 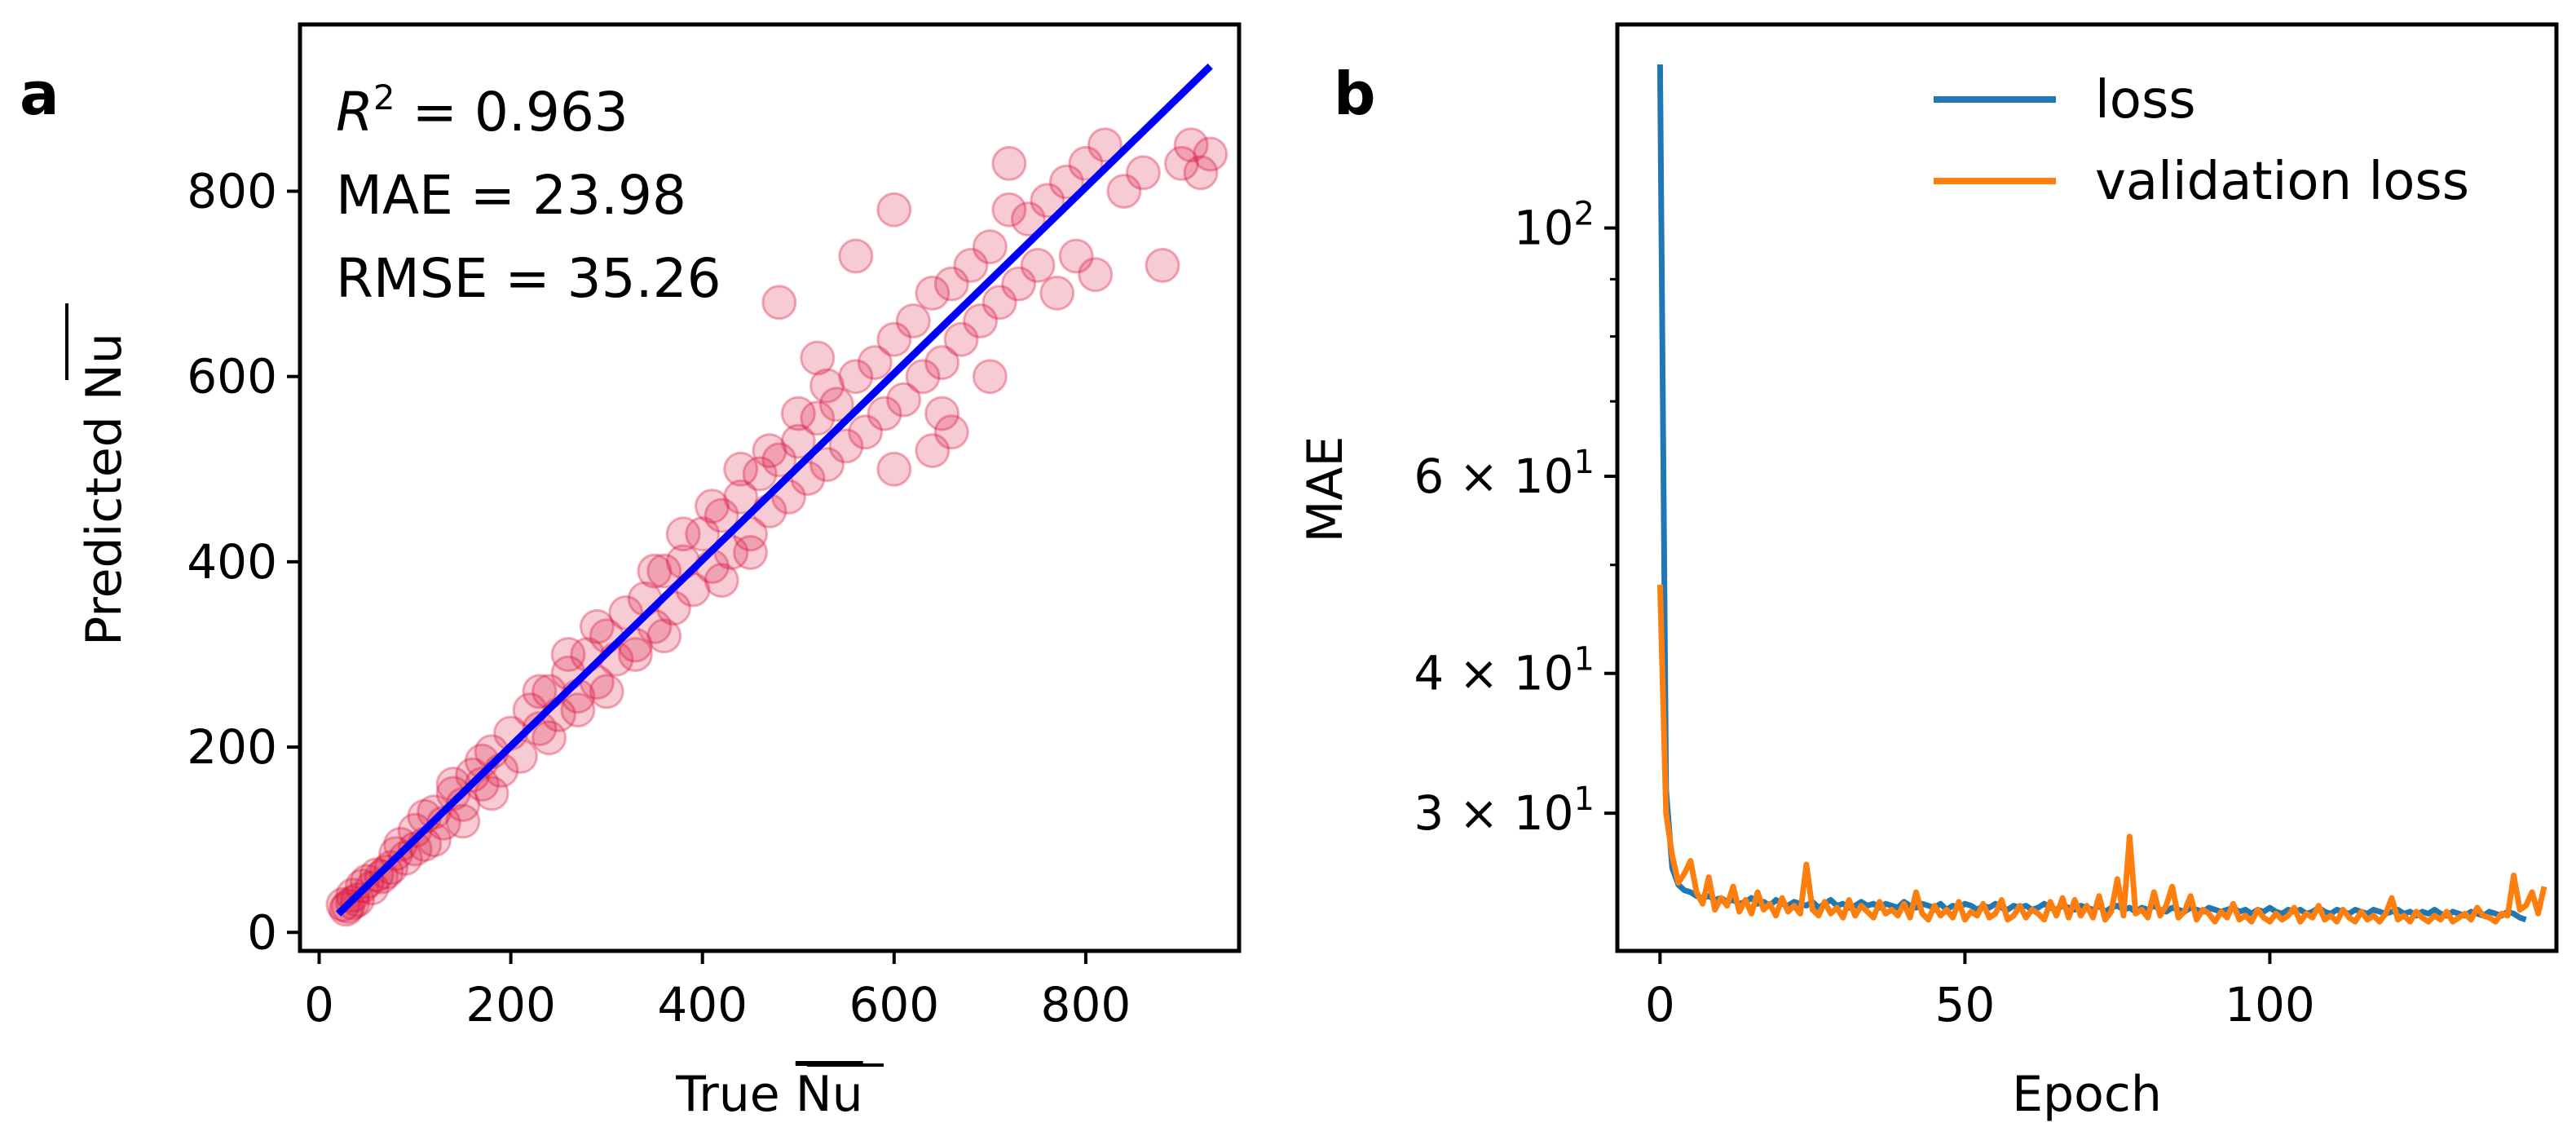 I want to click on legend-label-validation-loss: validation loss, so click(x=2282, y=182).